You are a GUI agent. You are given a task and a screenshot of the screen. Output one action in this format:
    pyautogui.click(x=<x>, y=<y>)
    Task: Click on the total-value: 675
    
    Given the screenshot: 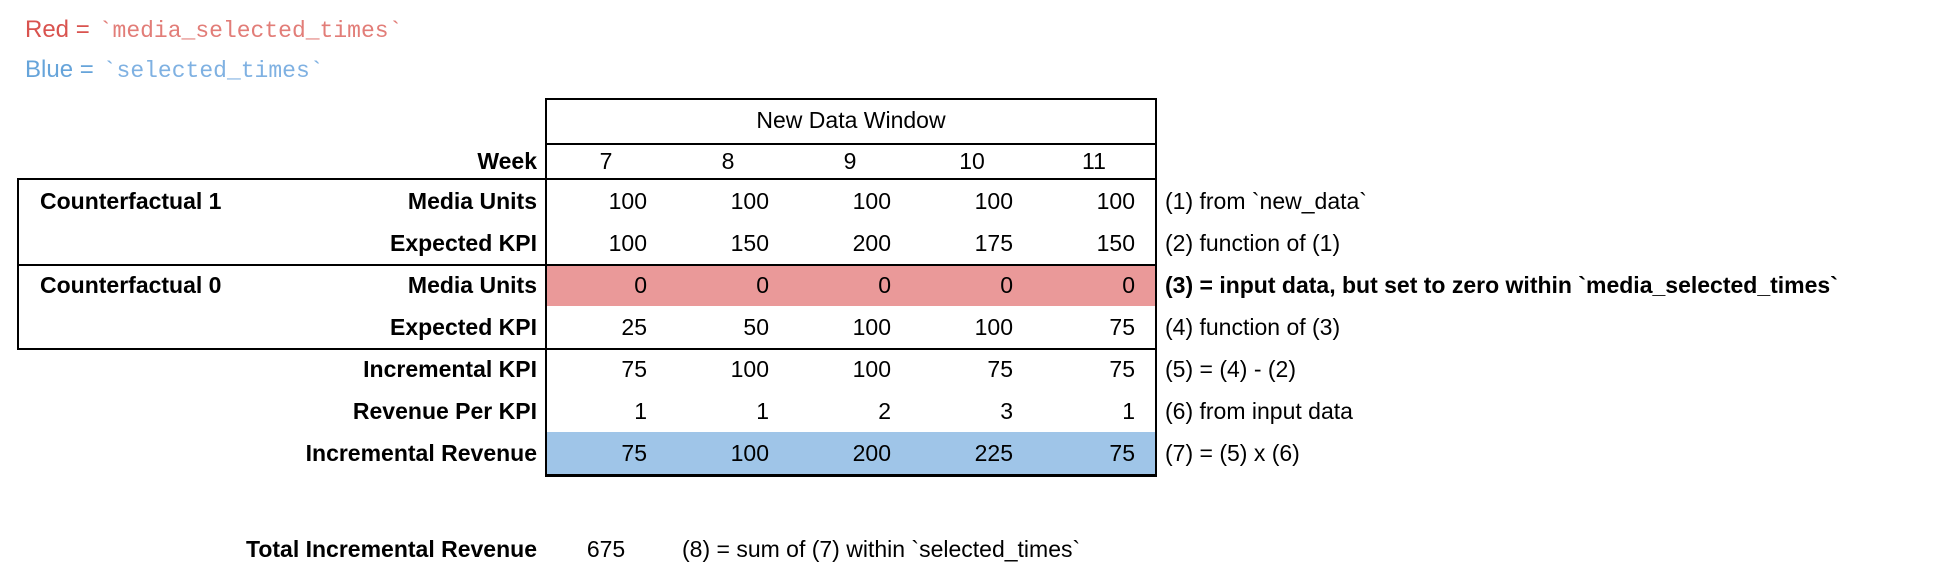 What is the action you would take?
    pyautogui.click(x=606, y=548)
    